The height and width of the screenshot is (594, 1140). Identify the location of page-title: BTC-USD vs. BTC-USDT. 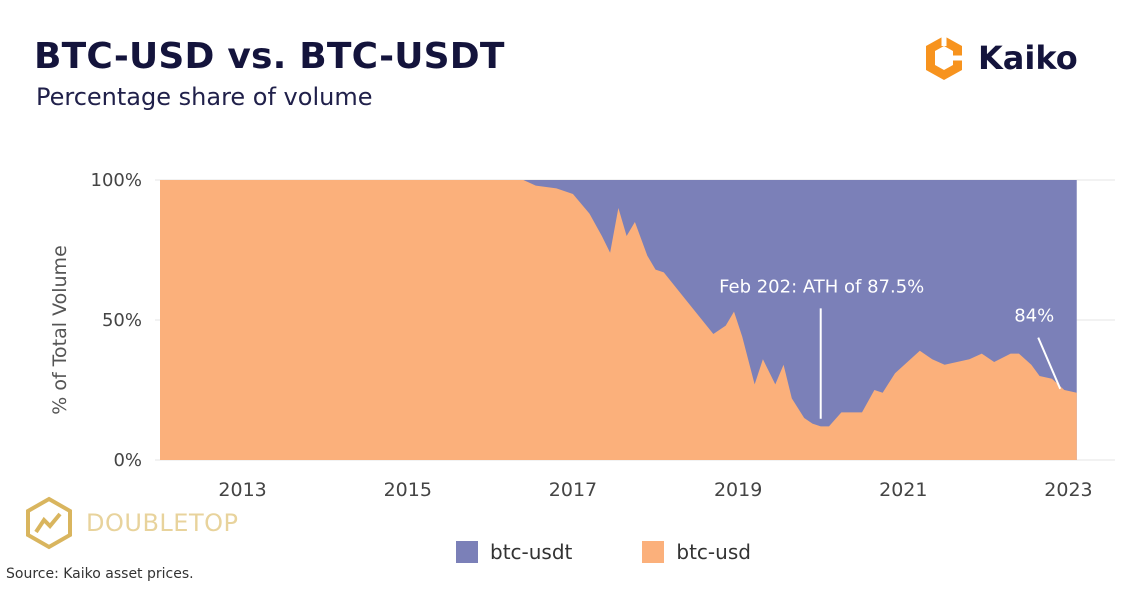
(269, 56).